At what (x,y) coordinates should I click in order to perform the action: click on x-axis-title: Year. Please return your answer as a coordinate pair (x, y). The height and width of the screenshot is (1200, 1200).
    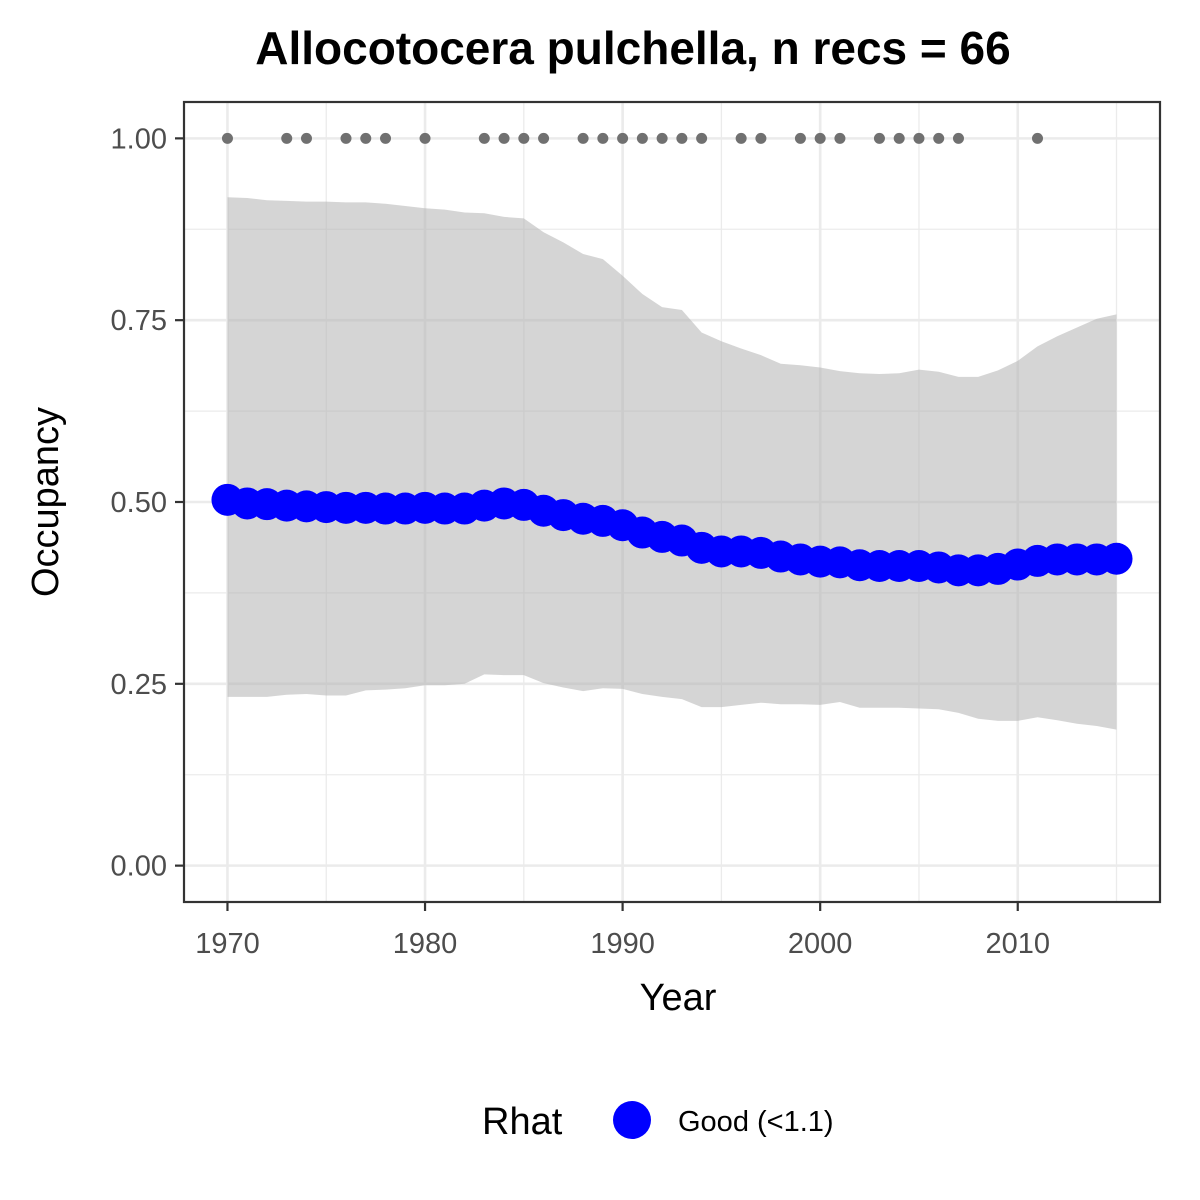
    Looking at the image, I should click on (678, 998).